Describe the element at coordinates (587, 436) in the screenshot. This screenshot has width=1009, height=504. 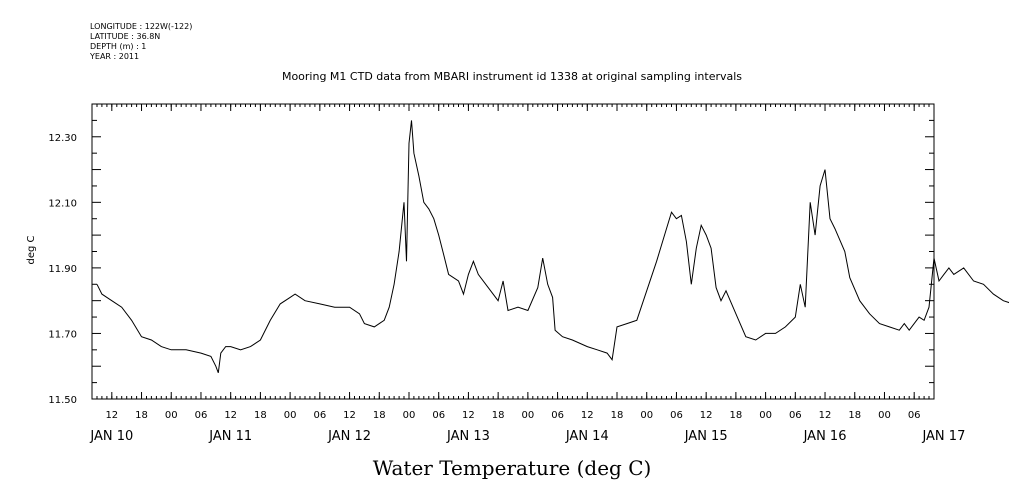
I see `x-date-label: JAN 14` at that location.